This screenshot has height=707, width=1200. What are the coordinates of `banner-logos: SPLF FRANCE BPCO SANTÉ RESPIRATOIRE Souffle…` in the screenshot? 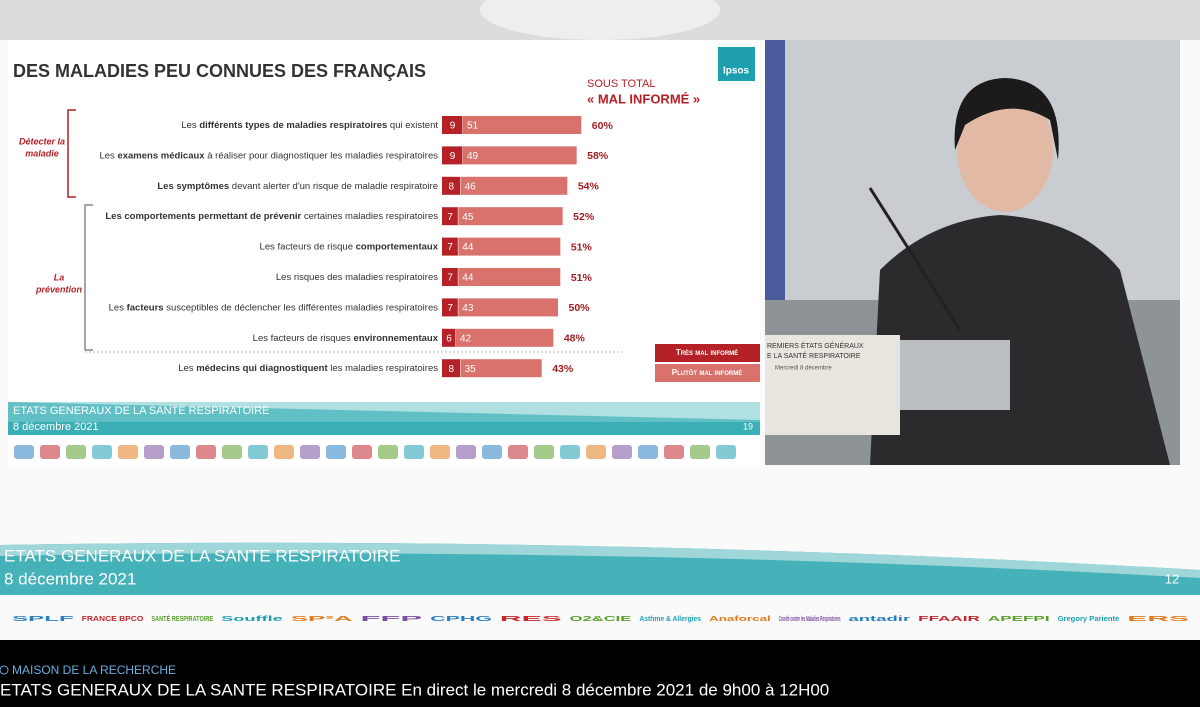 It's located at (600, 618).